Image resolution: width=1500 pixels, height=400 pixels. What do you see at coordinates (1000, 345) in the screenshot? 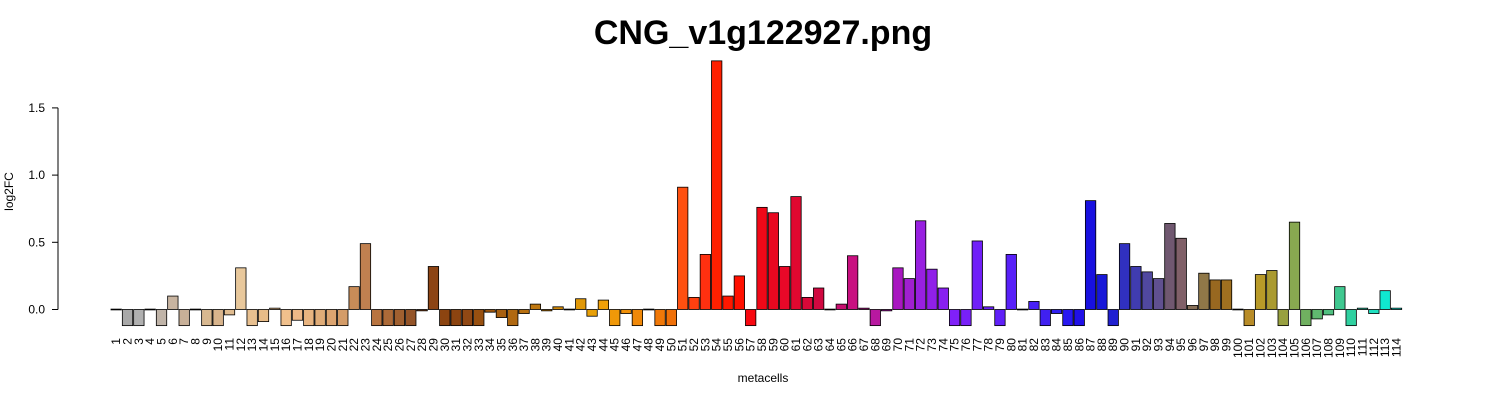
I see `x-tick-label: 79` at bounding box center [1000, 345].